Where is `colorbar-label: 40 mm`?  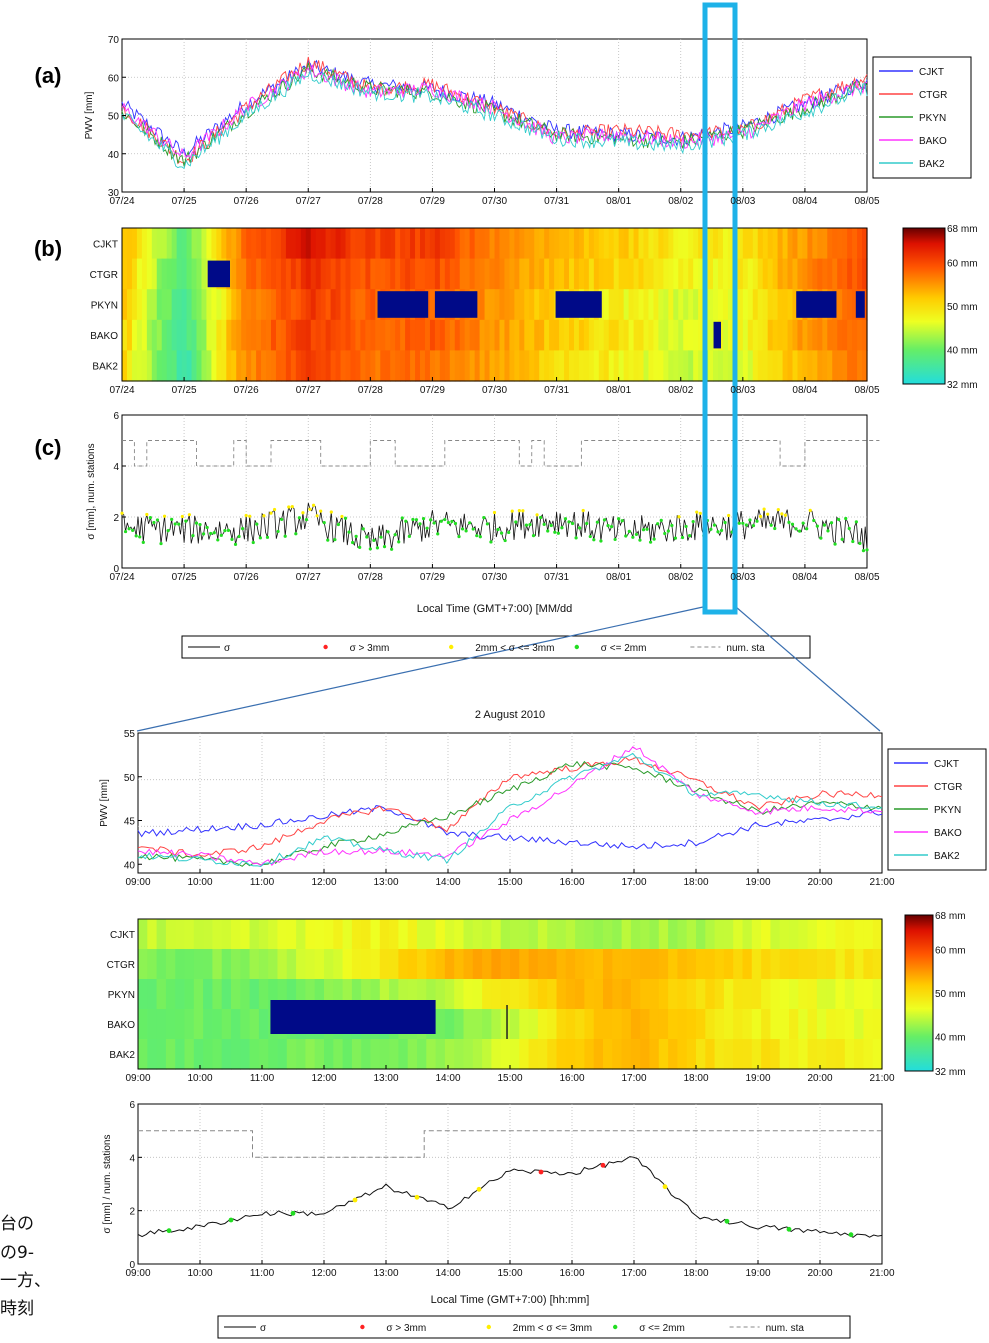
colorbar-label: 40 mm is located at coordinates (950, 1037).